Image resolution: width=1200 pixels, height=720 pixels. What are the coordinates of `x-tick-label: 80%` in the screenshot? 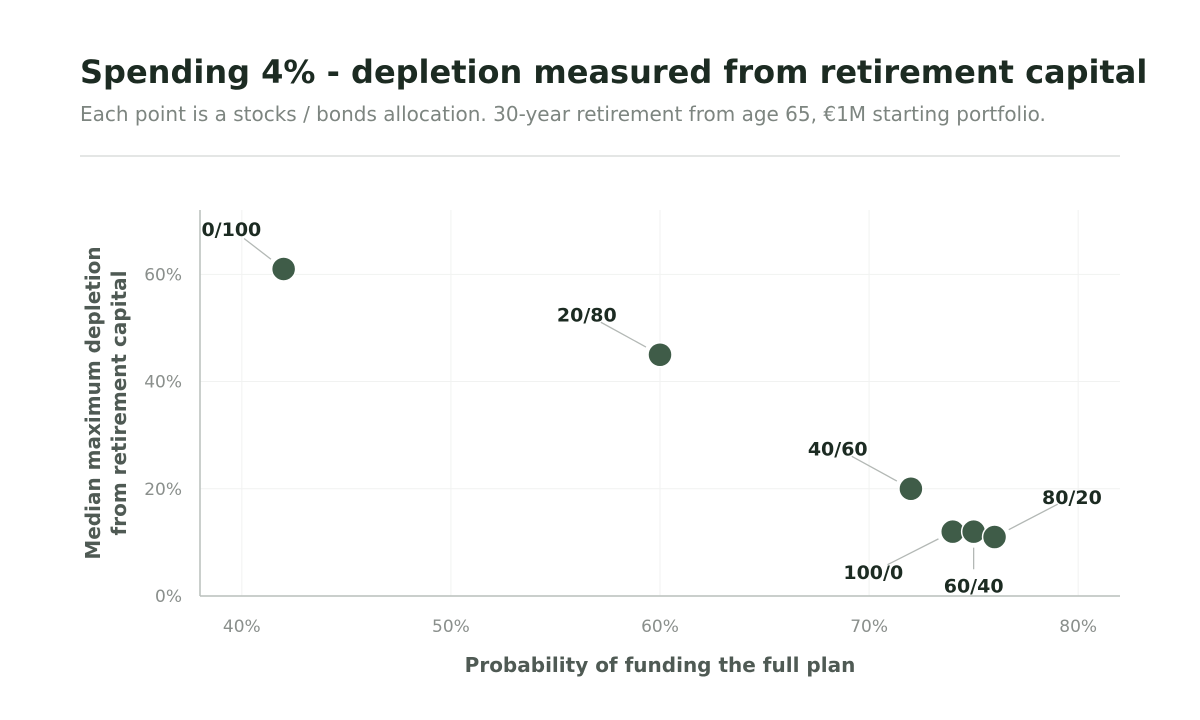 It's located at (1078, 627).